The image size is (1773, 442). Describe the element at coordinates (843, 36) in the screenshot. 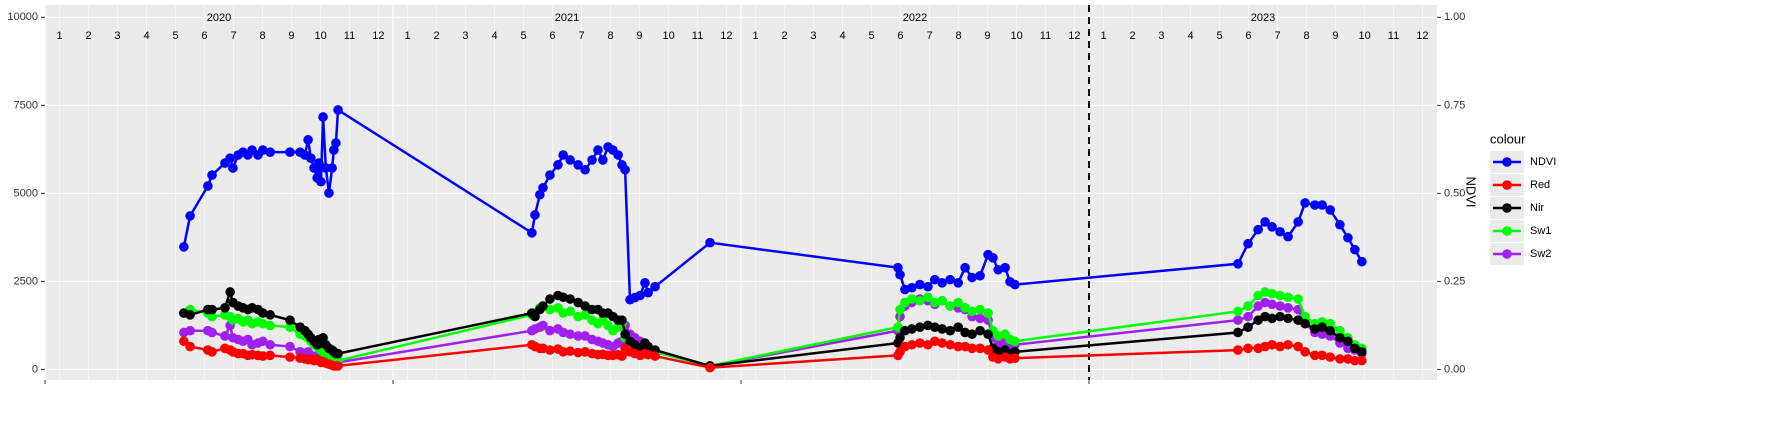

I see `month-label: 4` at that location.